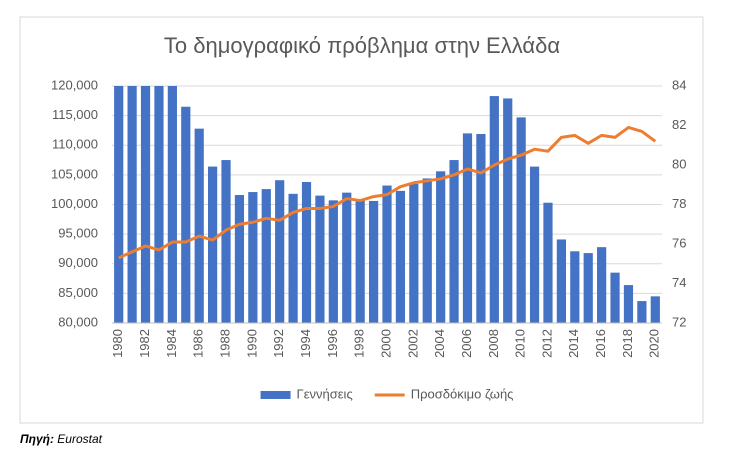  What do you see at coordinates (359, 343) in the screenshot?
I see `x-tick-label: 1998` at bounding box center [359, 343].